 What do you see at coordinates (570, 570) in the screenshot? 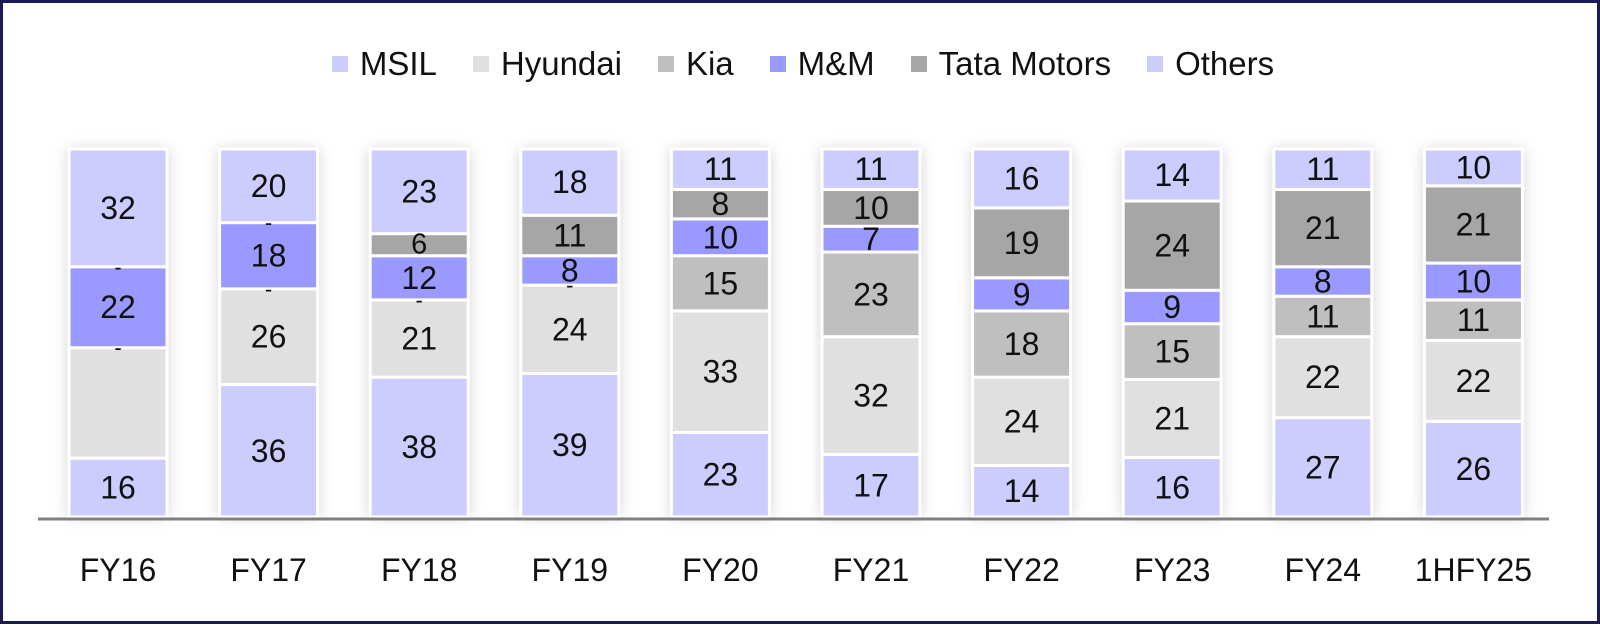
I see `x-tick-label-fy19: FY19` at bounding box center [570, 570].